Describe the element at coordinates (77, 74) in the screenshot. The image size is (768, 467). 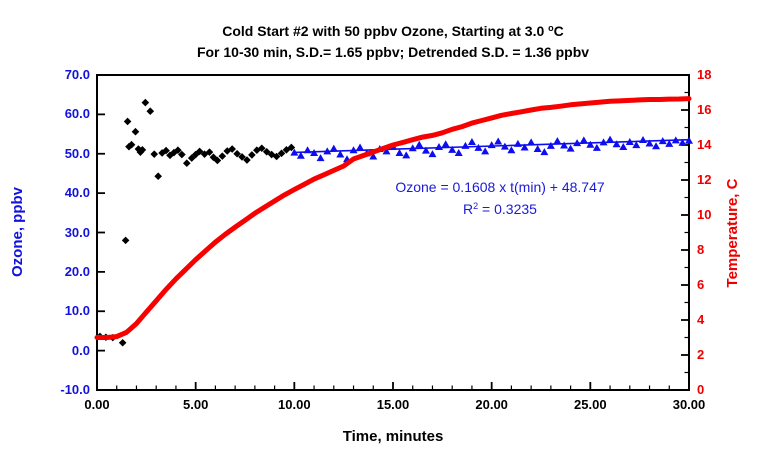
I see `left-tick-label: 70.0` at that location.